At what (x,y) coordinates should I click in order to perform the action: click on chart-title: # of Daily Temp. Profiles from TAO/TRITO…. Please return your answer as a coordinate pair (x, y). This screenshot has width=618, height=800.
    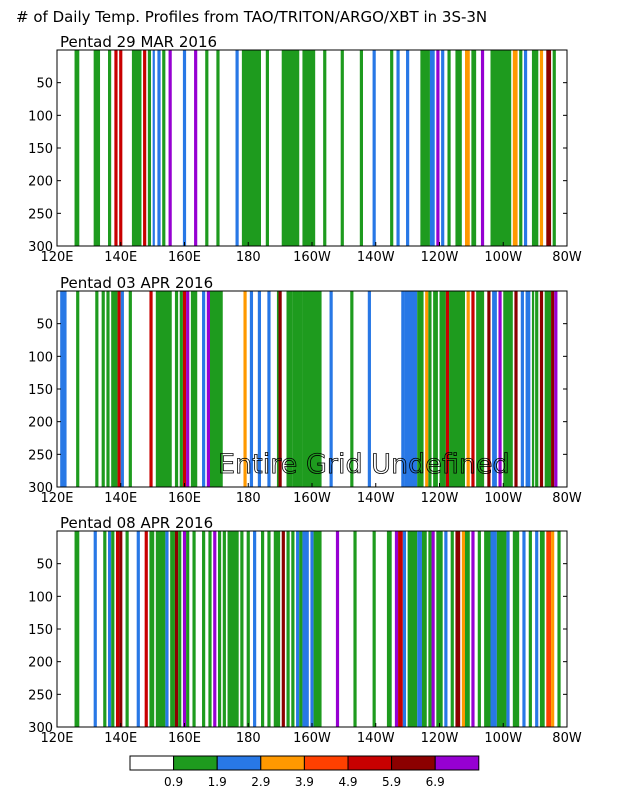
    Looking at the image, I should click on (251, 17).